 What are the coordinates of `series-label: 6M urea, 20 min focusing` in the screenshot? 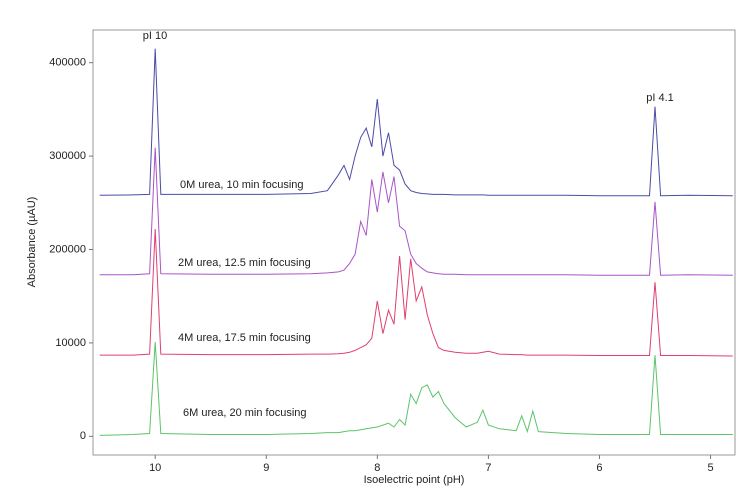 It's located at (245, 413).